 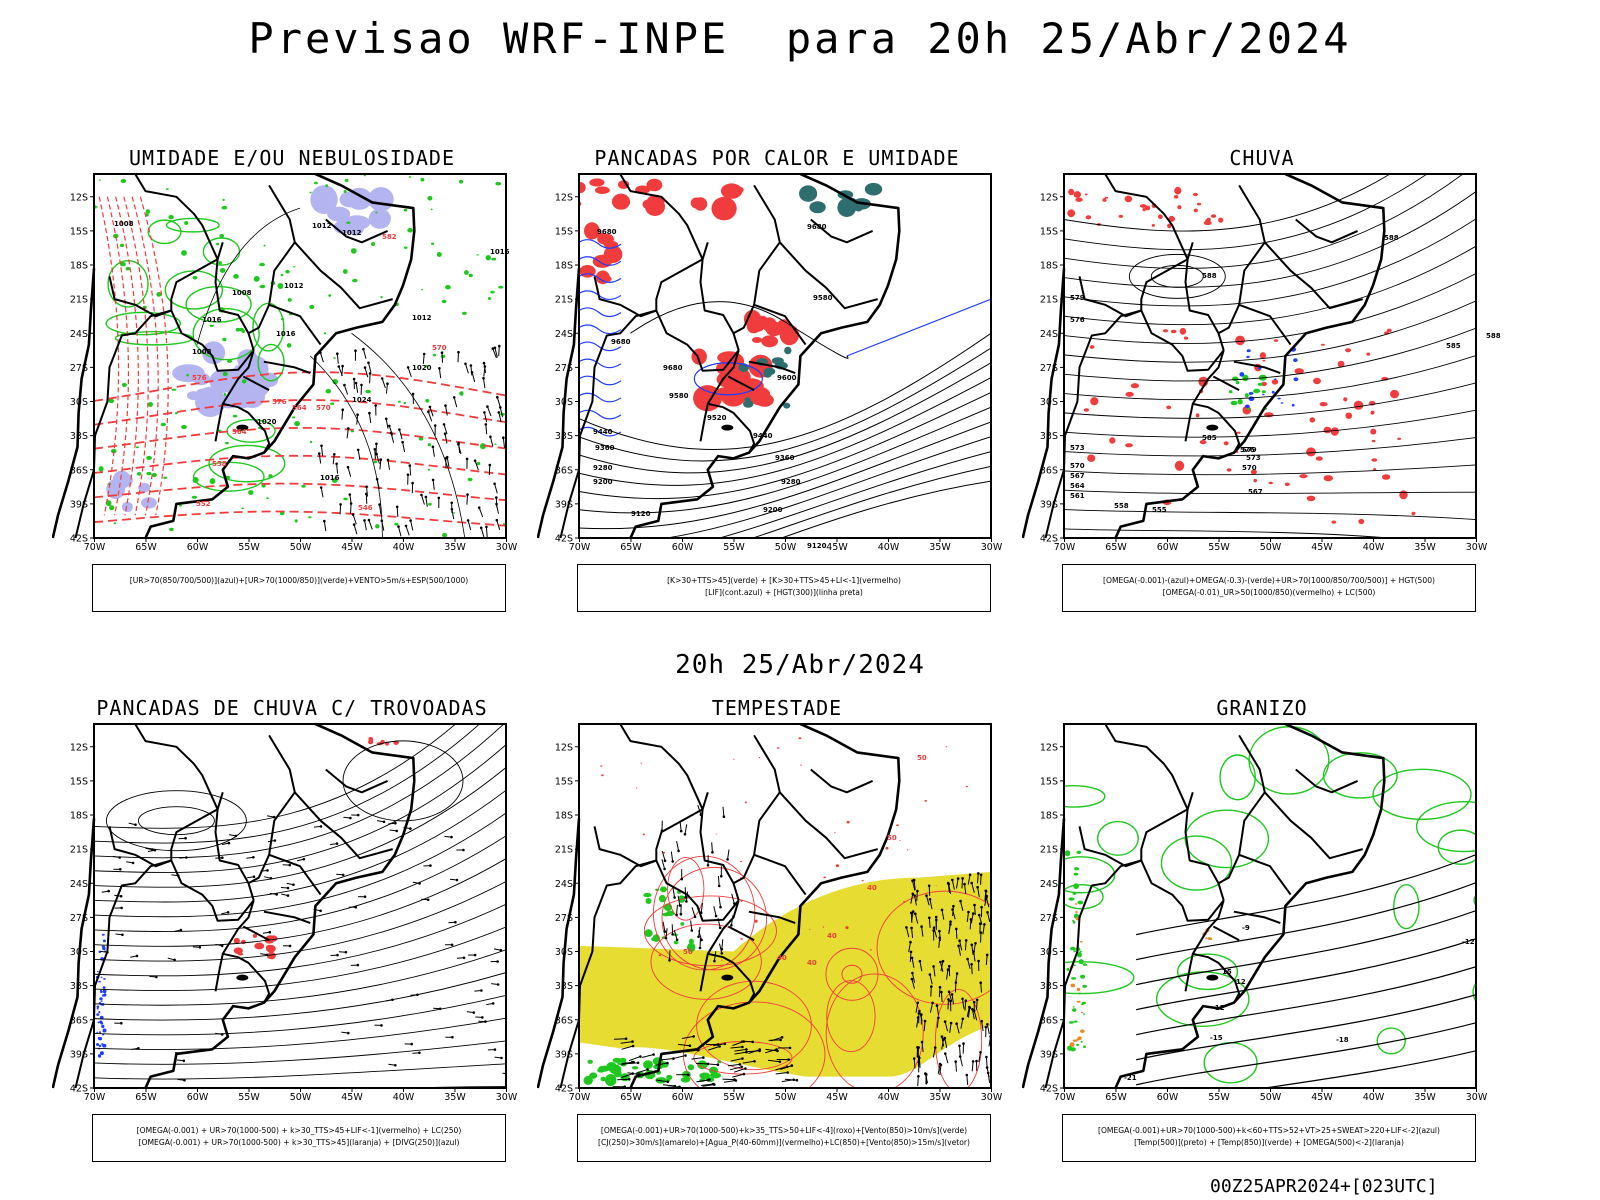 I want to click on coastline-east, so click(x=280, y=905).